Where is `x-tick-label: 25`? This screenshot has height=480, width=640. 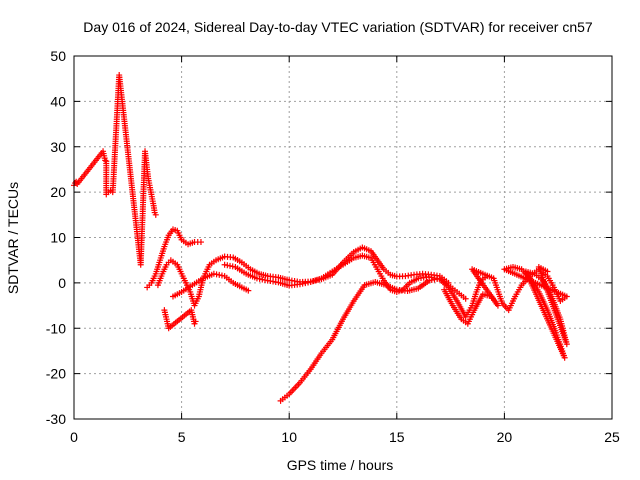 x-tick-label: 25 is located at coordinates (612, 437).